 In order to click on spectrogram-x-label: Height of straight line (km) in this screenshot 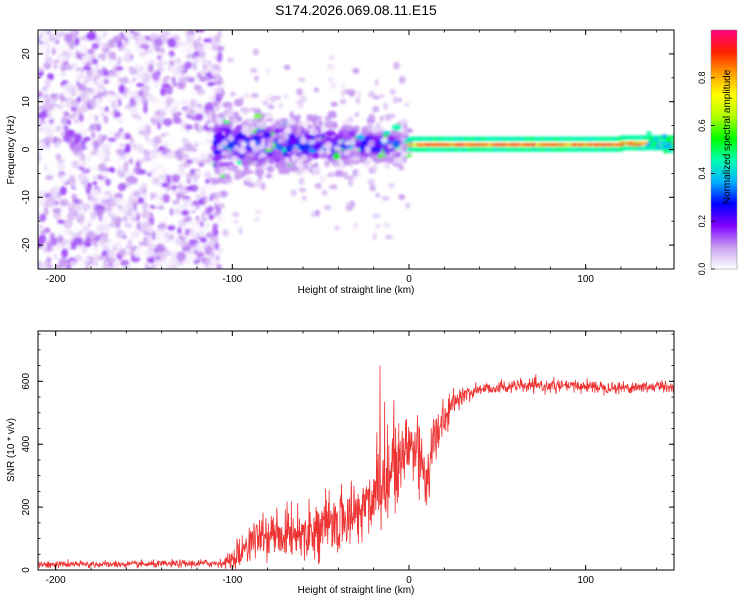, I will do `click(356, 290)`.